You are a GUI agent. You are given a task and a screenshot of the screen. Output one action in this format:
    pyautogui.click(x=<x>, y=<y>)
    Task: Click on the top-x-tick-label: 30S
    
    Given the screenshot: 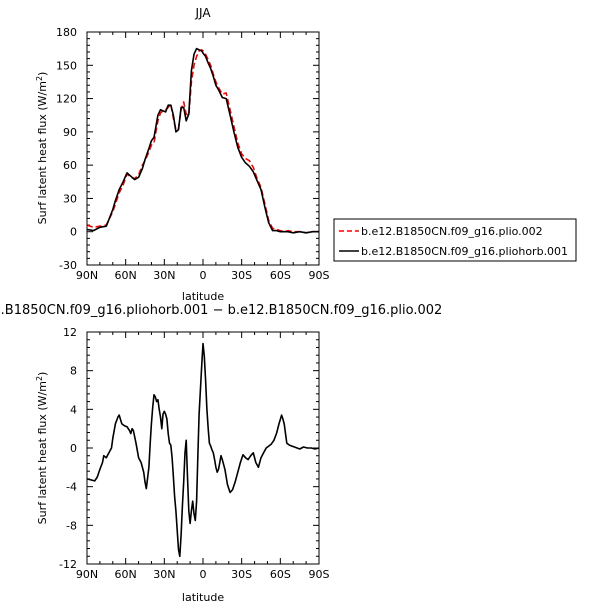 What is the action you would take?
    pyautogui.click(x=241, y=275)
    